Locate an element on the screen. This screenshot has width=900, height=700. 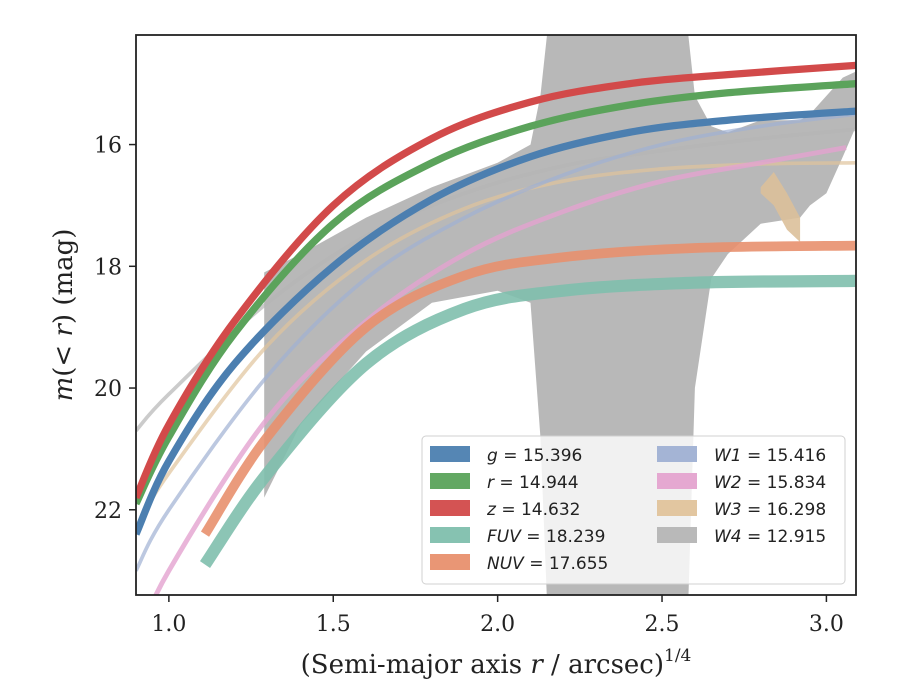
legend-swatch-FUV is located at coordinates (450, 535).